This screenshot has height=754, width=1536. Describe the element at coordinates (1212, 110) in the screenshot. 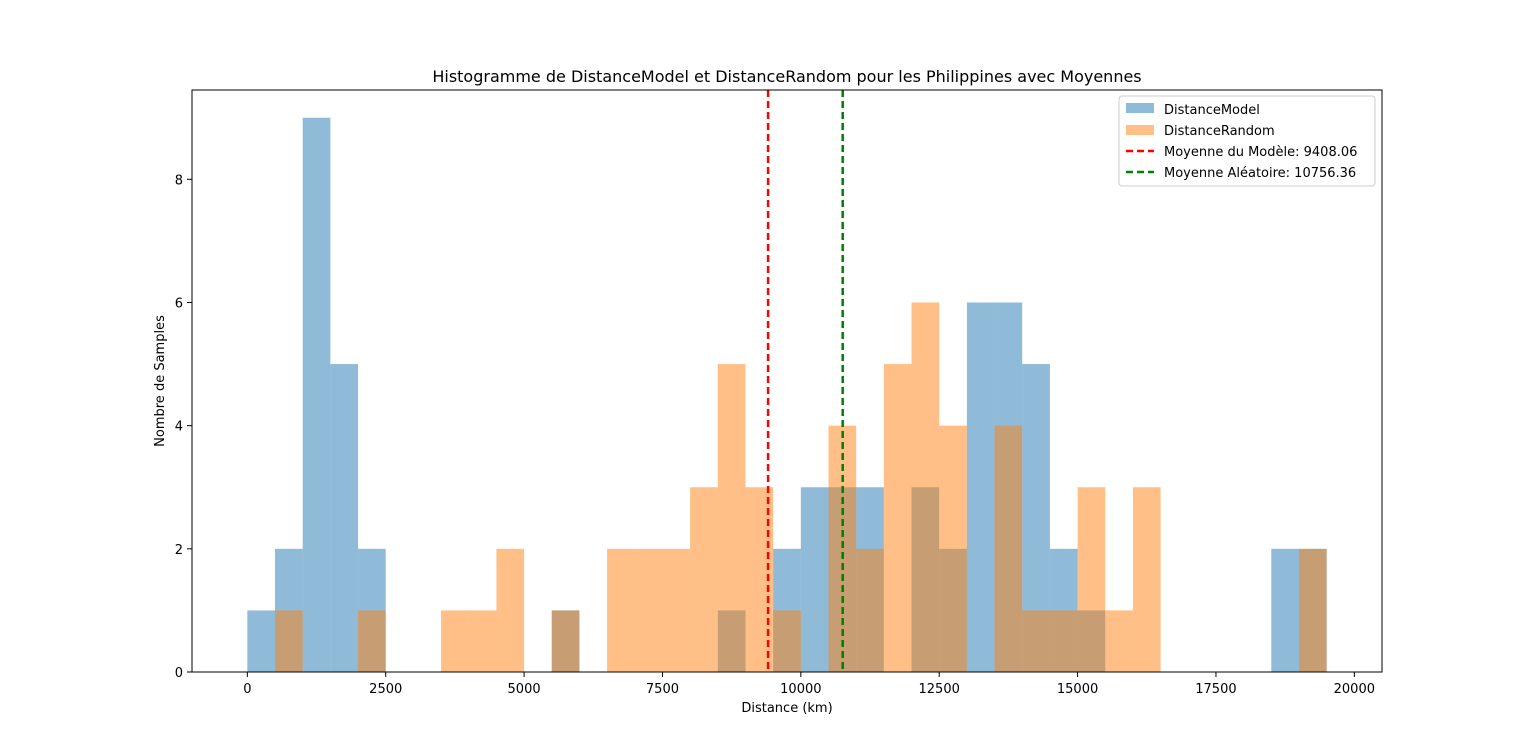

I see `legend-label-distancemodel: DistanceModel` at that location.